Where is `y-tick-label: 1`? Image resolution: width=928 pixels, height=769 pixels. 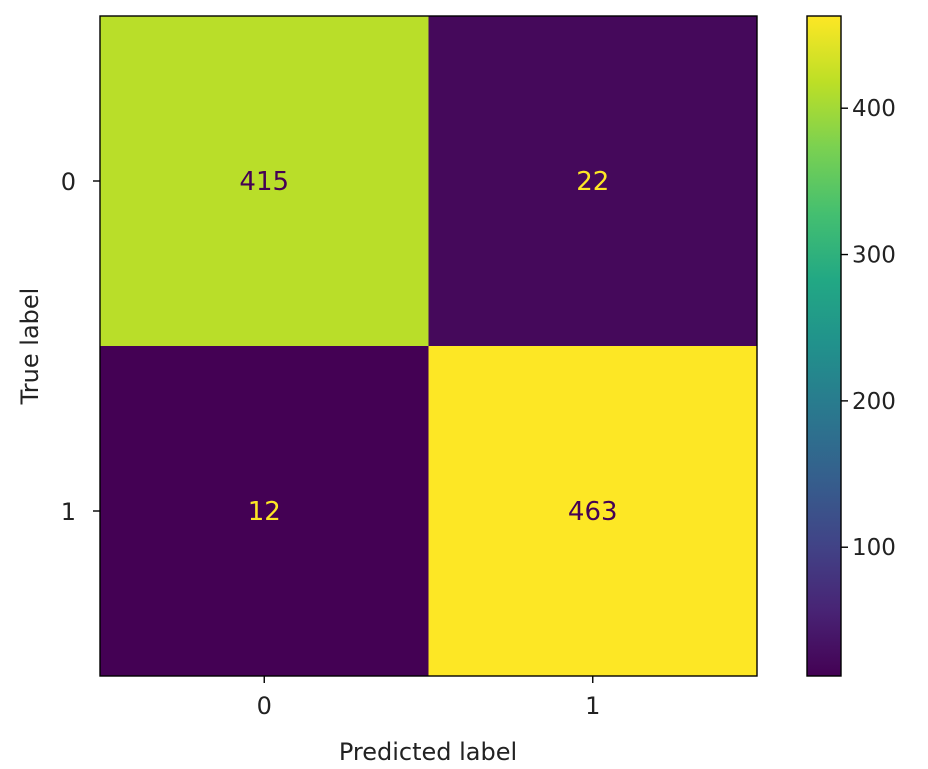 y-tick-label: 1 is located at coordinates (68, 512).